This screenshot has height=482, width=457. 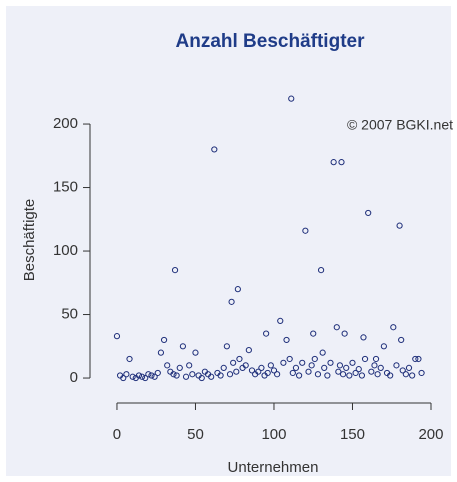 I want to click on y-axis-label: Beschäftigte, so click(x=29, y=240).